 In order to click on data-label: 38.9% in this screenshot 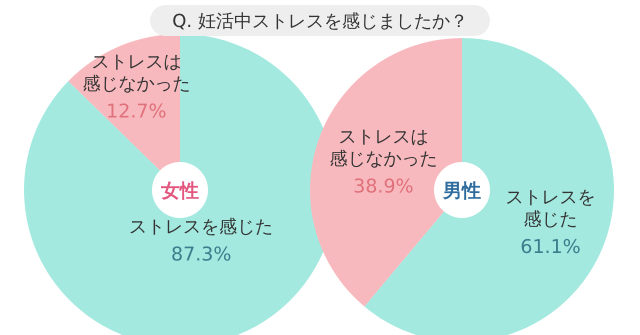, I will do `click(383, 186)`.